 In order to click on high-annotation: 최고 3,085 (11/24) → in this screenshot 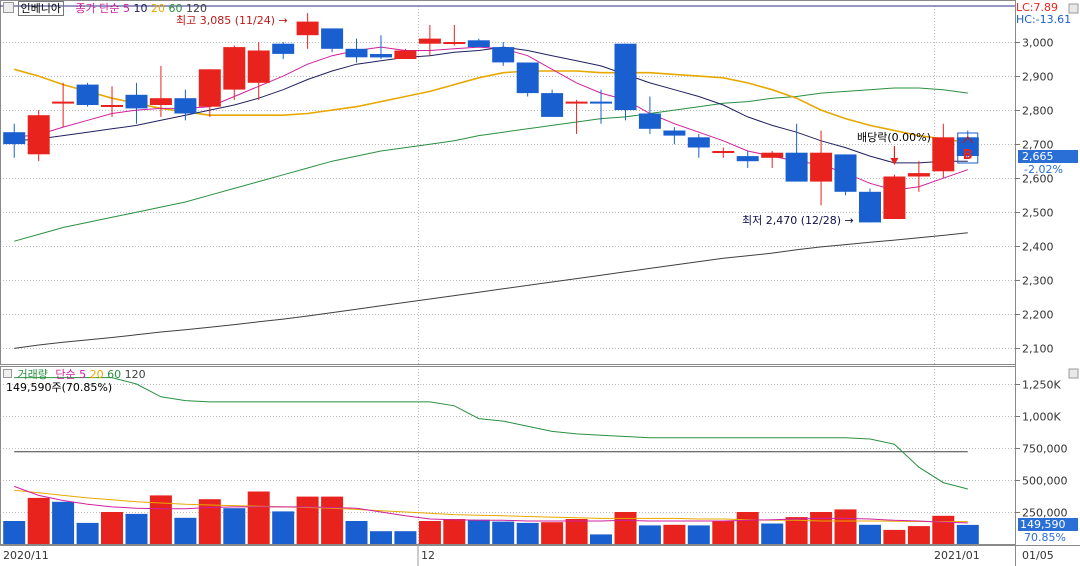, I will do `click(232, 20)`.